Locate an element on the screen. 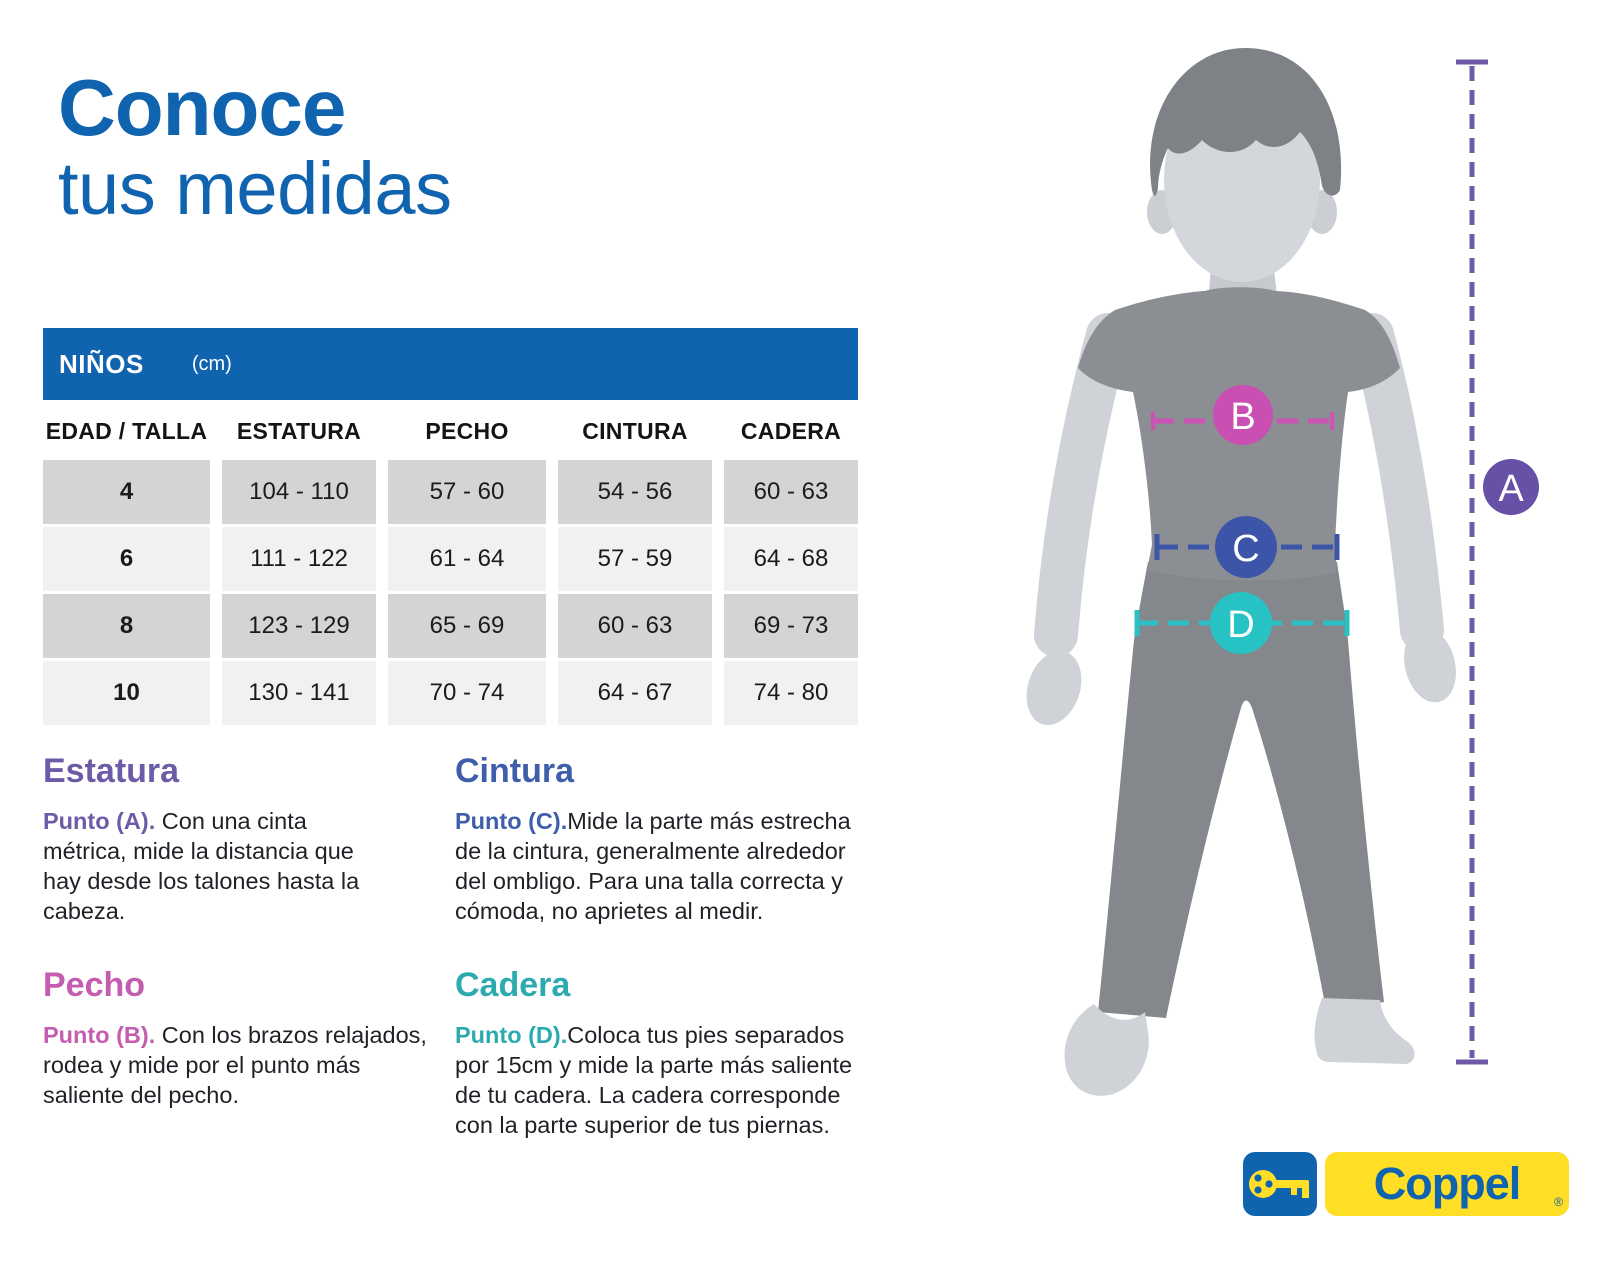 The height and width of the screenshot is (1280, 1600). cell-estatura: 123 - 129 is located at coordinates (299, 626).